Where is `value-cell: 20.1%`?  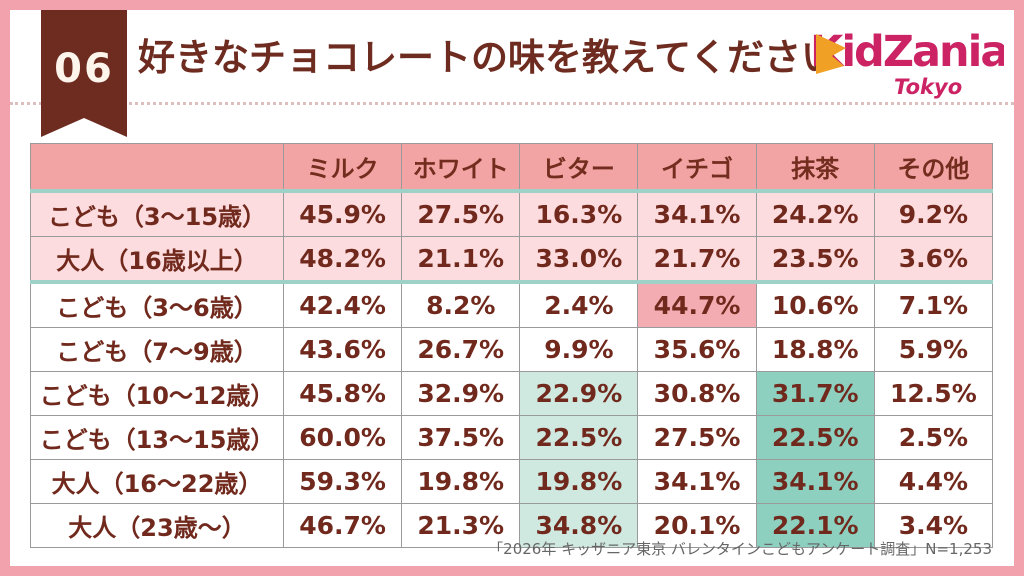
value-cell: 20.1% is located at coordinates (697, 525).